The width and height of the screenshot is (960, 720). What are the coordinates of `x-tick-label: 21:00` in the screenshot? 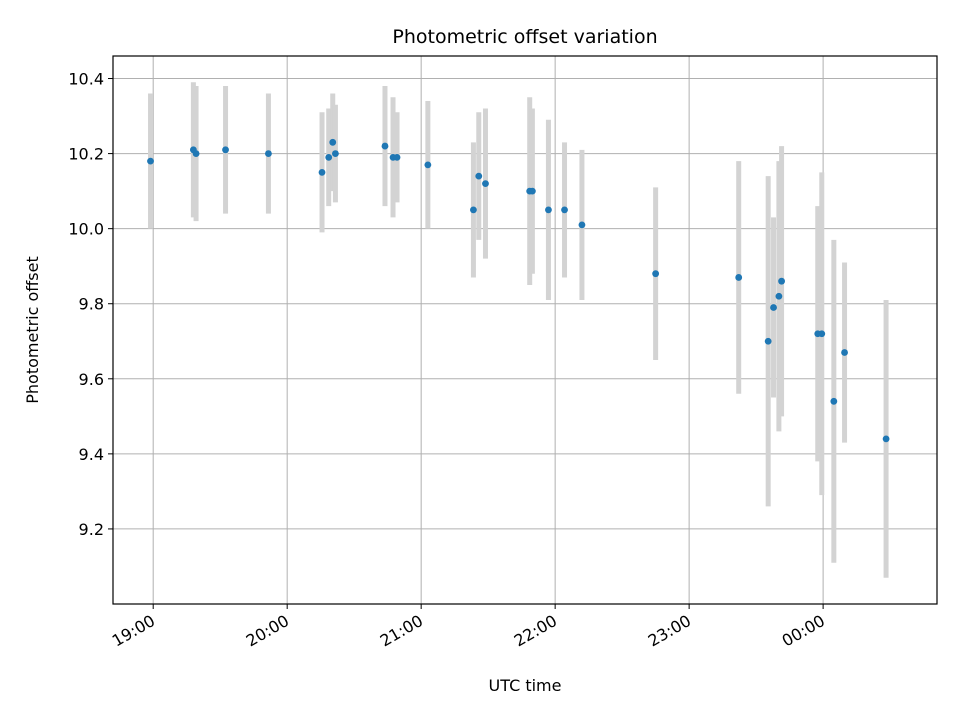 It's located at (401, 631).